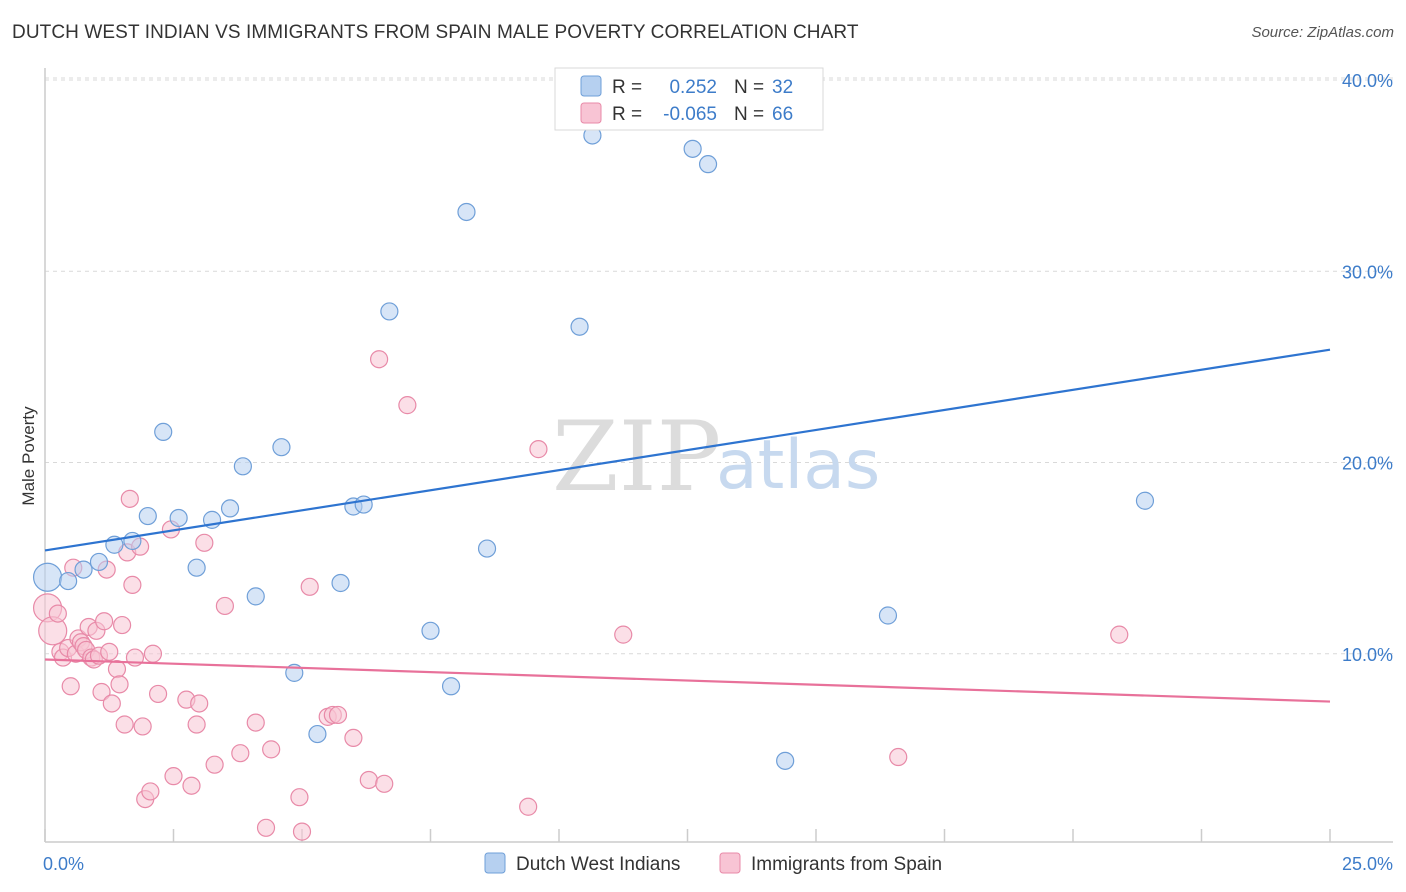 Image resolution: width=1406 pixels, height=892 pixels. I want to click on legend-r-value-pink: -0.065, so click(690, 114).